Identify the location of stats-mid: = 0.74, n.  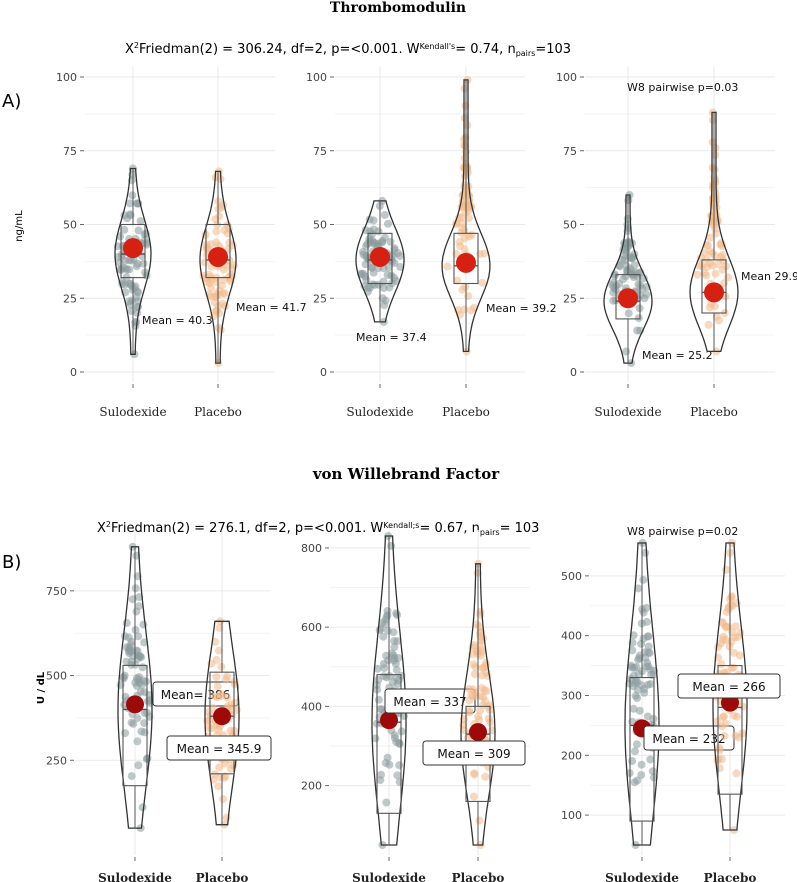
(485, 49).